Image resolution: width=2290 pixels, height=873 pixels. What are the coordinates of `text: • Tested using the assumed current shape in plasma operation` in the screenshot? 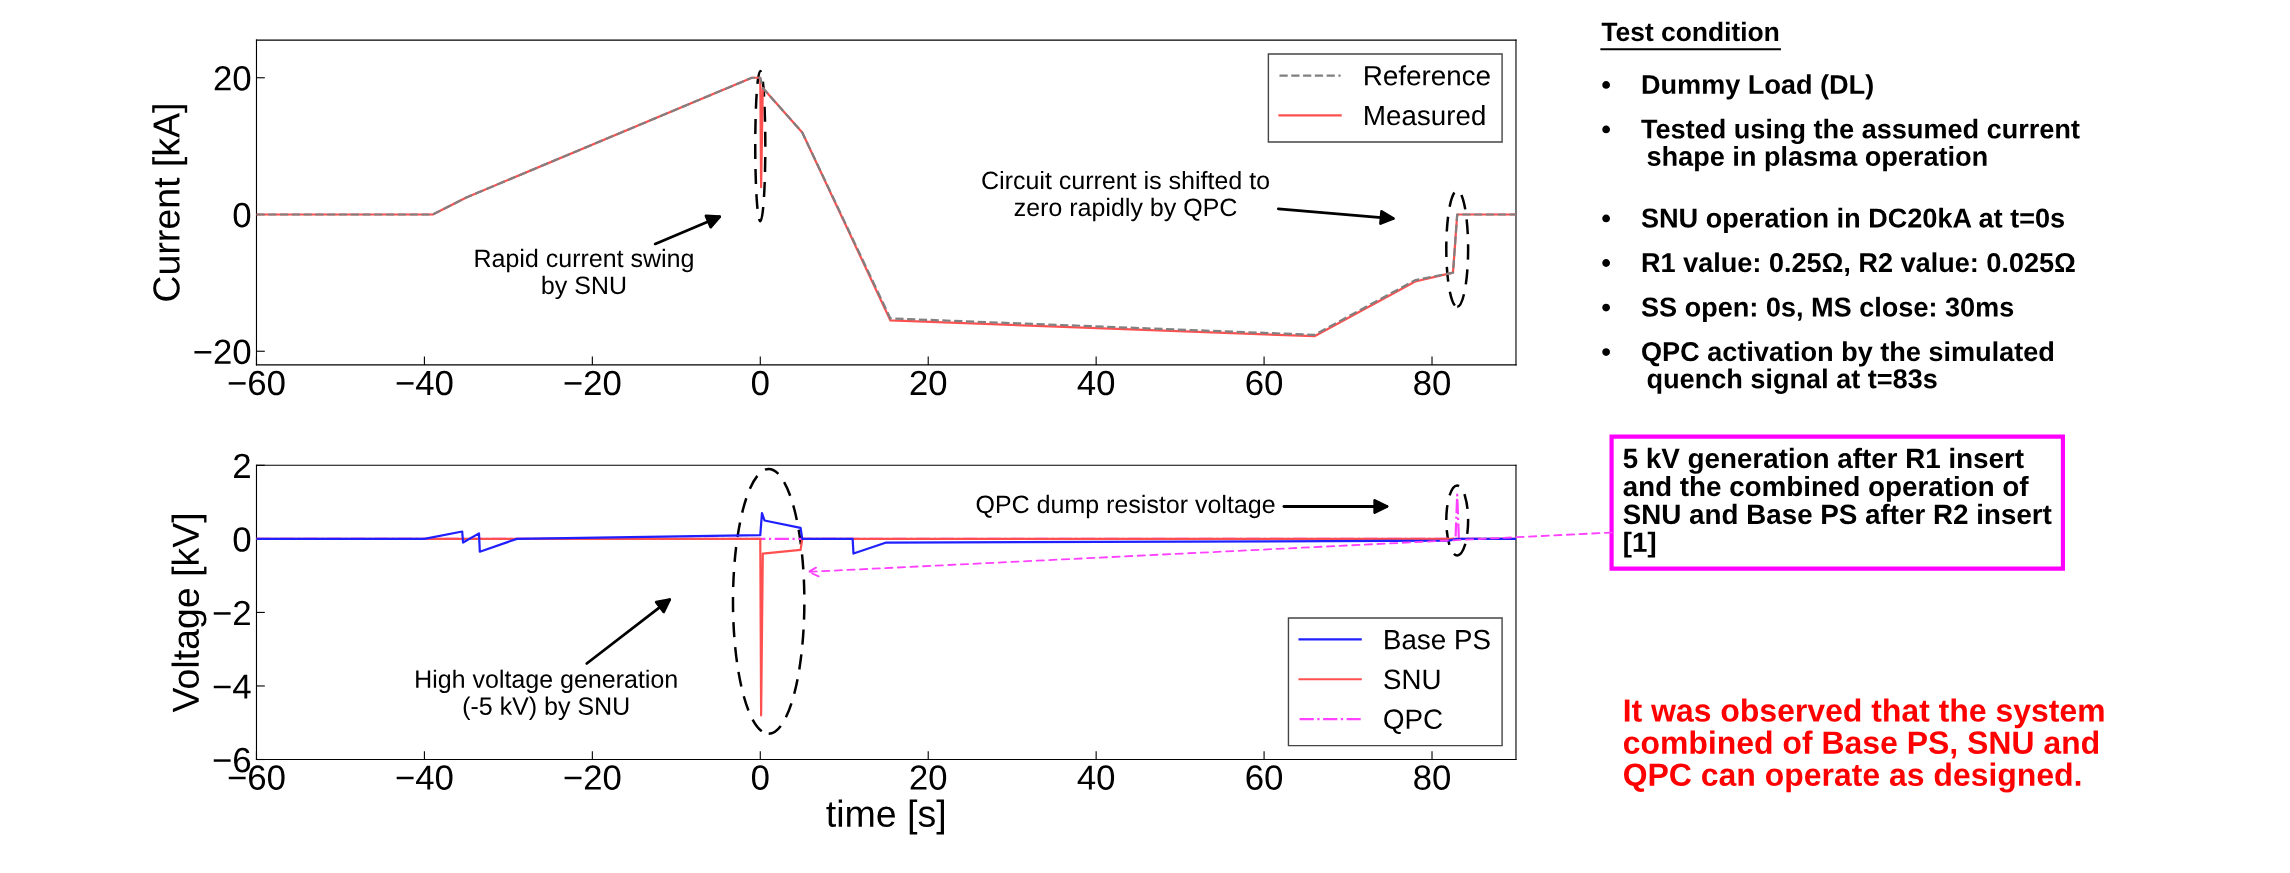 It's located at (1841, 145).